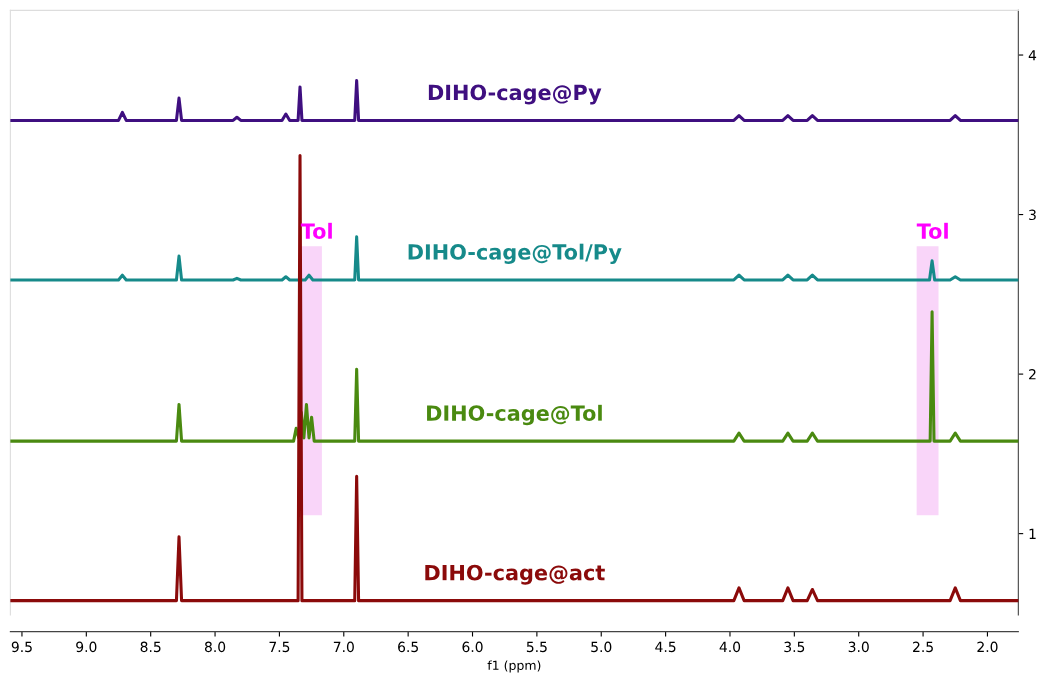 The image size is (1037, 691). Describe the element at coordinates (987, 647) in the screenshot. I see `x-tick-label: 2.0` at that location.